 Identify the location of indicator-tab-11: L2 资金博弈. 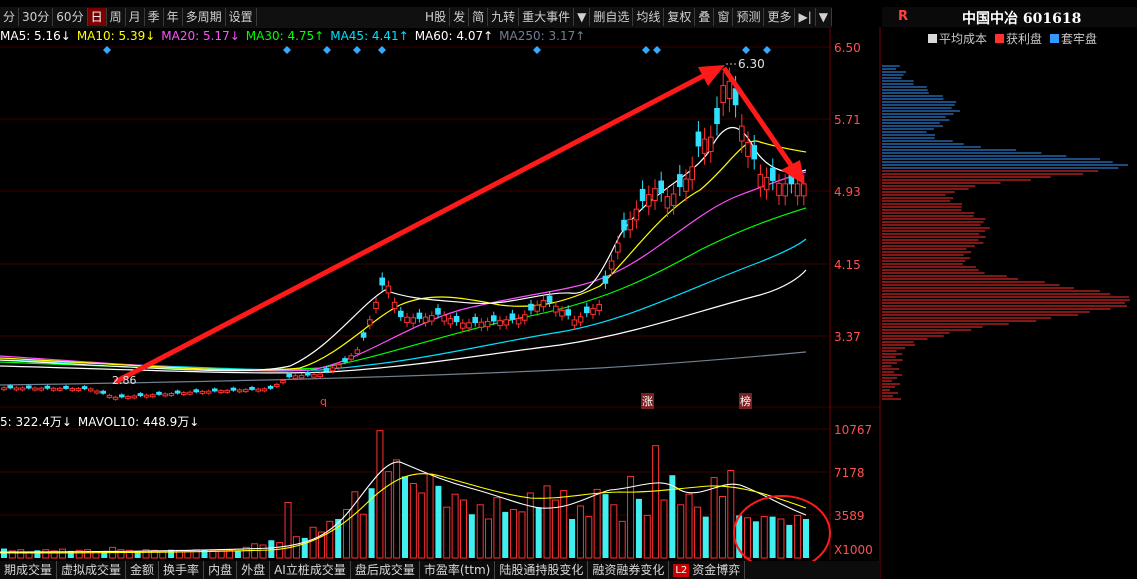
(707, 570).